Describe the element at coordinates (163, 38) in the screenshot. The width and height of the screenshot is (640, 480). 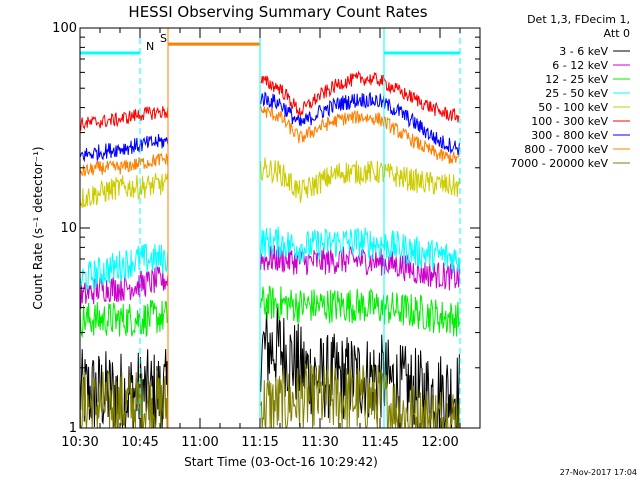
I see `flag-label-s: S` at that location.